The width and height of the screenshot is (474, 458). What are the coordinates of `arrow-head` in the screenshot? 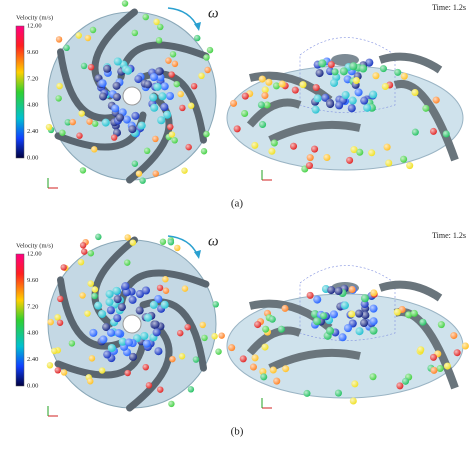 It's located at (197, 26).